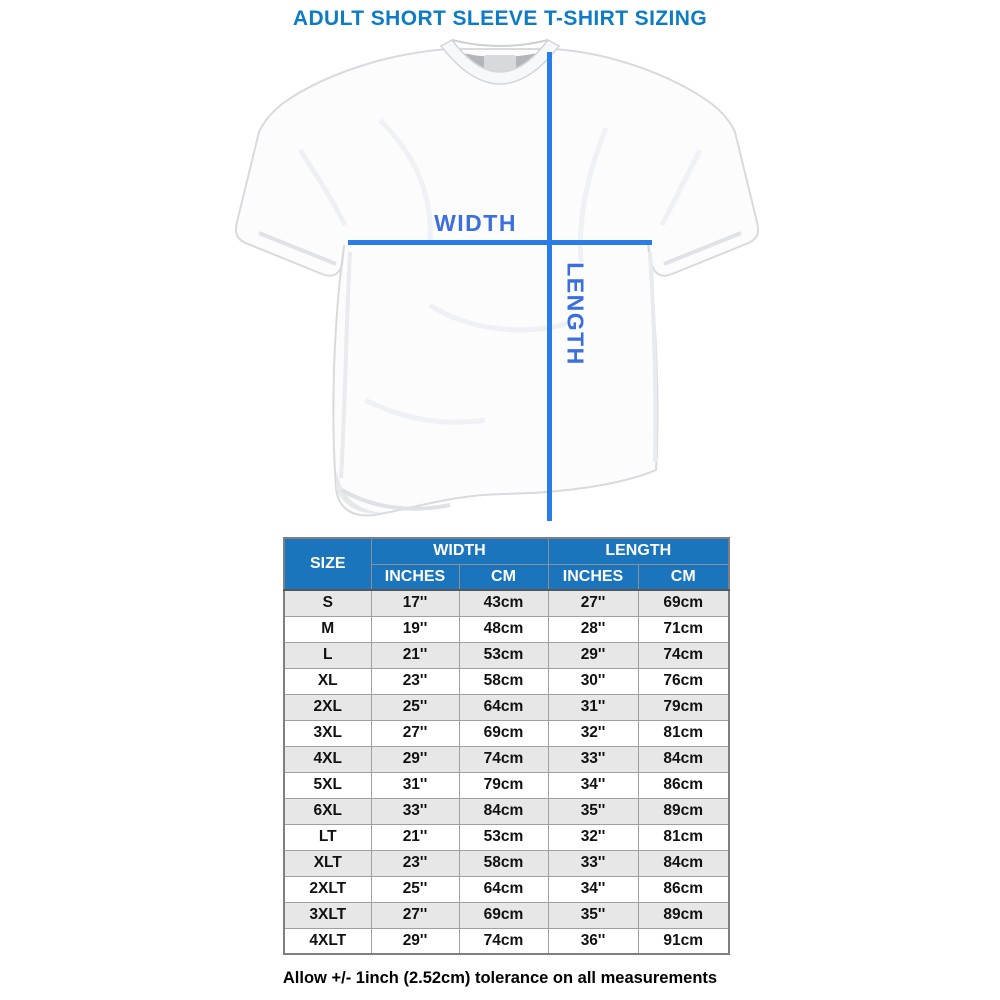  What do you see at coordinates (415, 629) in the screenshot?
I see `width-in-cell: 19''` at bounding box center [415, 629].